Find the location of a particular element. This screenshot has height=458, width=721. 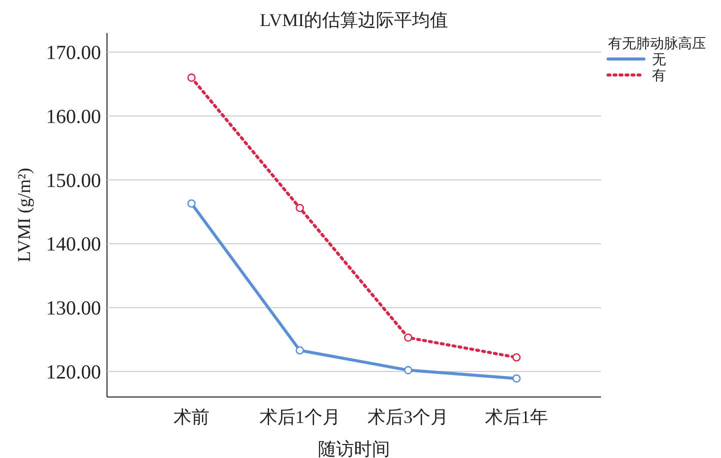

legend-title: 有无肺动脉高压 is located at coordinates (657, 44).